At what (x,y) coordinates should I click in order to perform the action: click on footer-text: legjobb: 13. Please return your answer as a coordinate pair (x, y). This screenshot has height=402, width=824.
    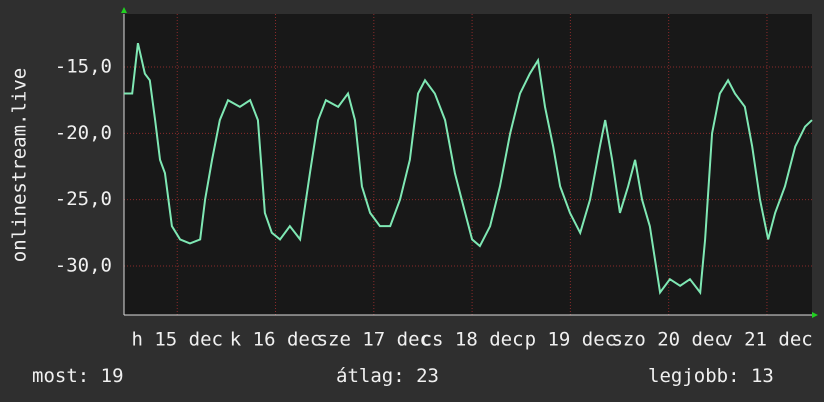
    Looking at the image, I should click on (711, 376).